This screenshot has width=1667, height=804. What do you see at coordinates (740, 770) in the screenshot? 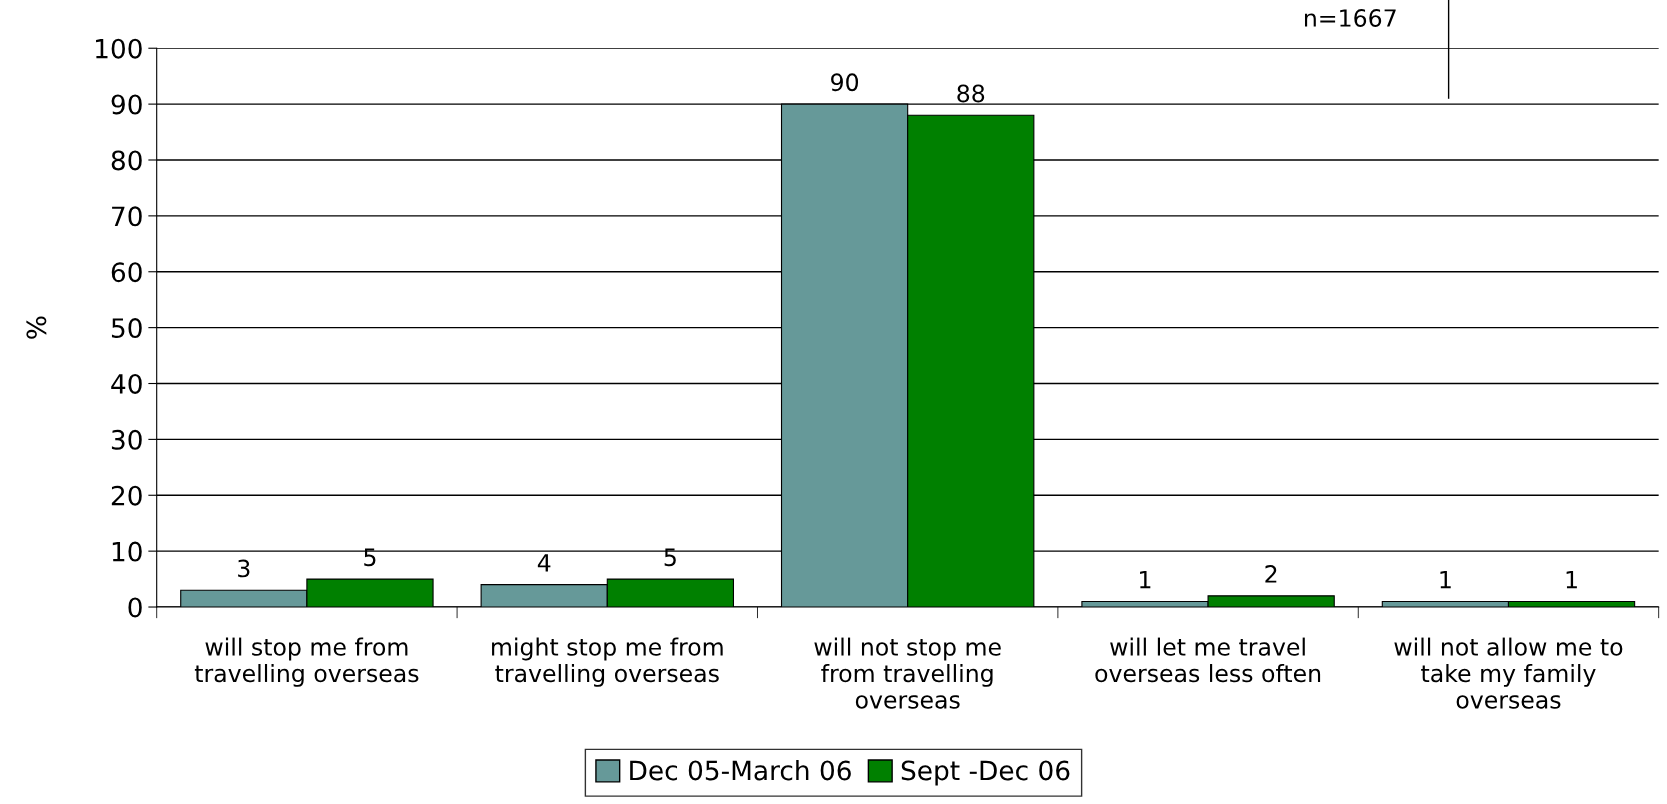
I see `legend-label: Dec 05-March 06` at bounding box center [740, 770].